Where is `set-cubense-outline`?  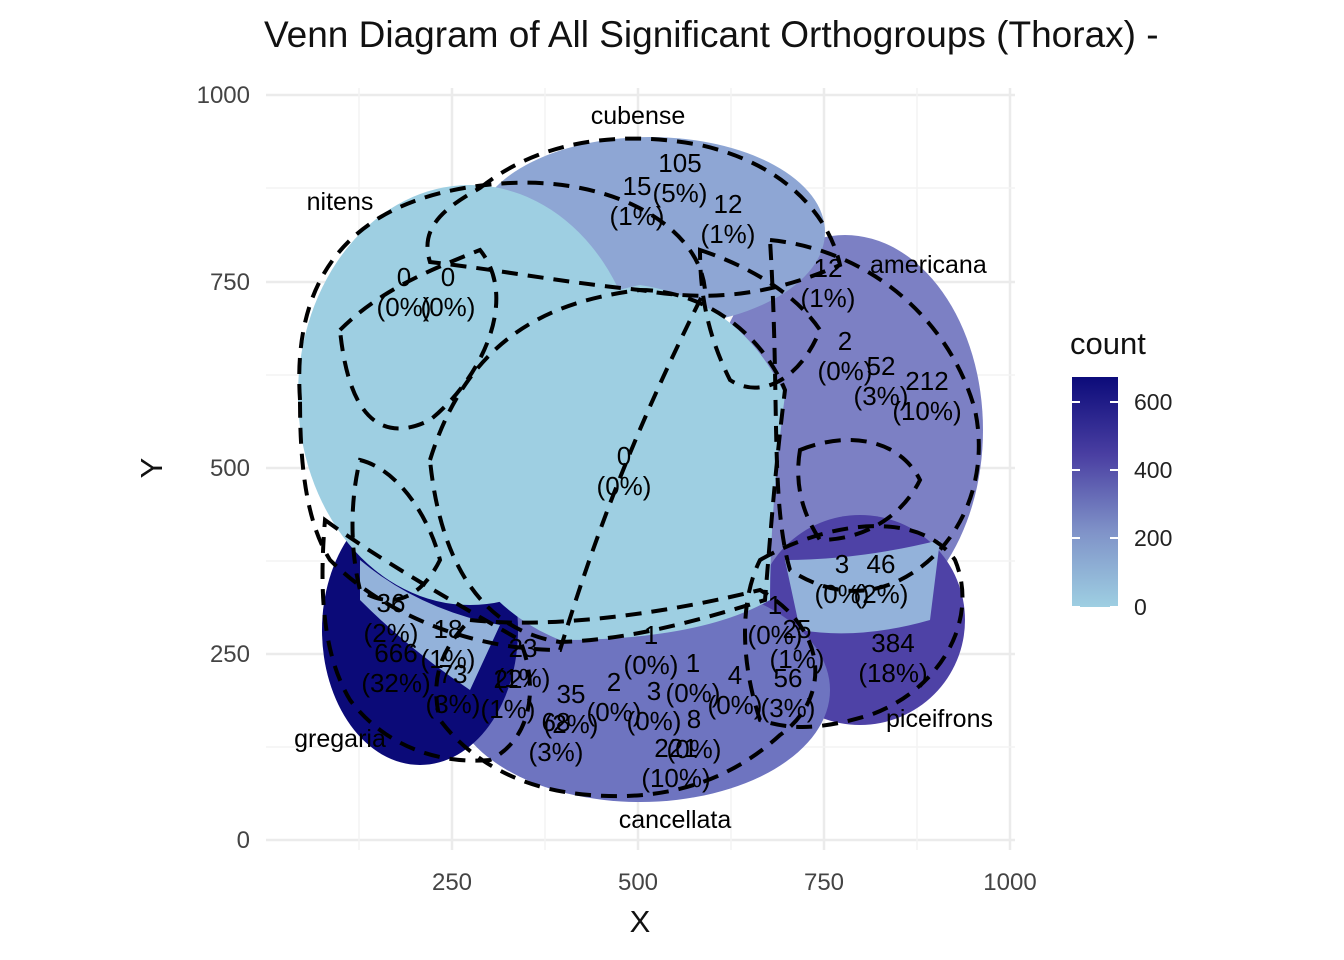 set-cubense-outline is located at coordinates (634, 217).